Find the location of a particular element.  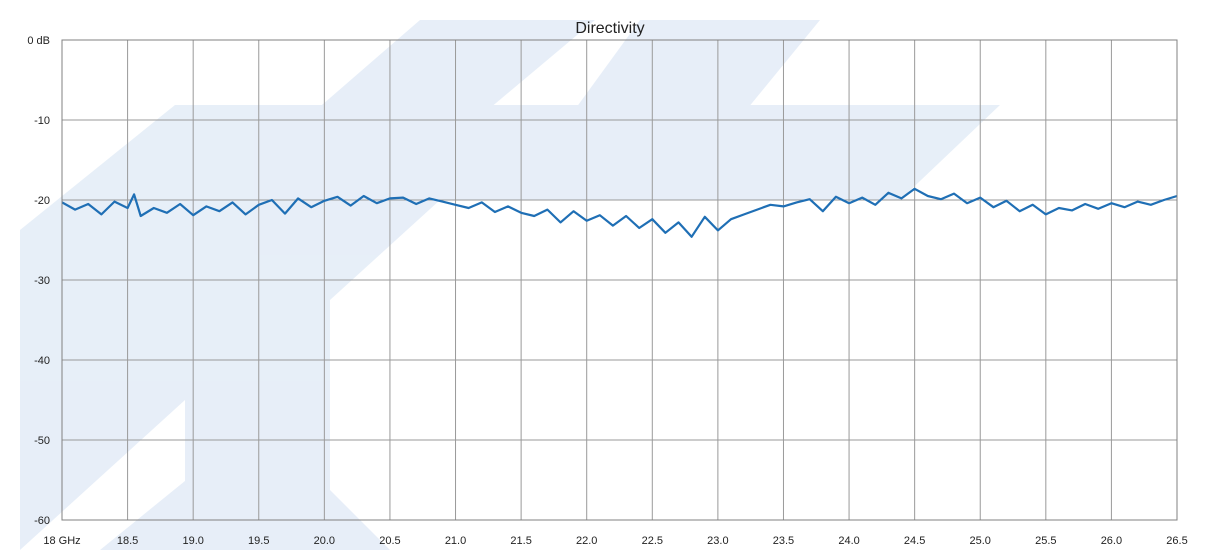

x-tick-label: 21.5 is located at coordinates (520, 541).